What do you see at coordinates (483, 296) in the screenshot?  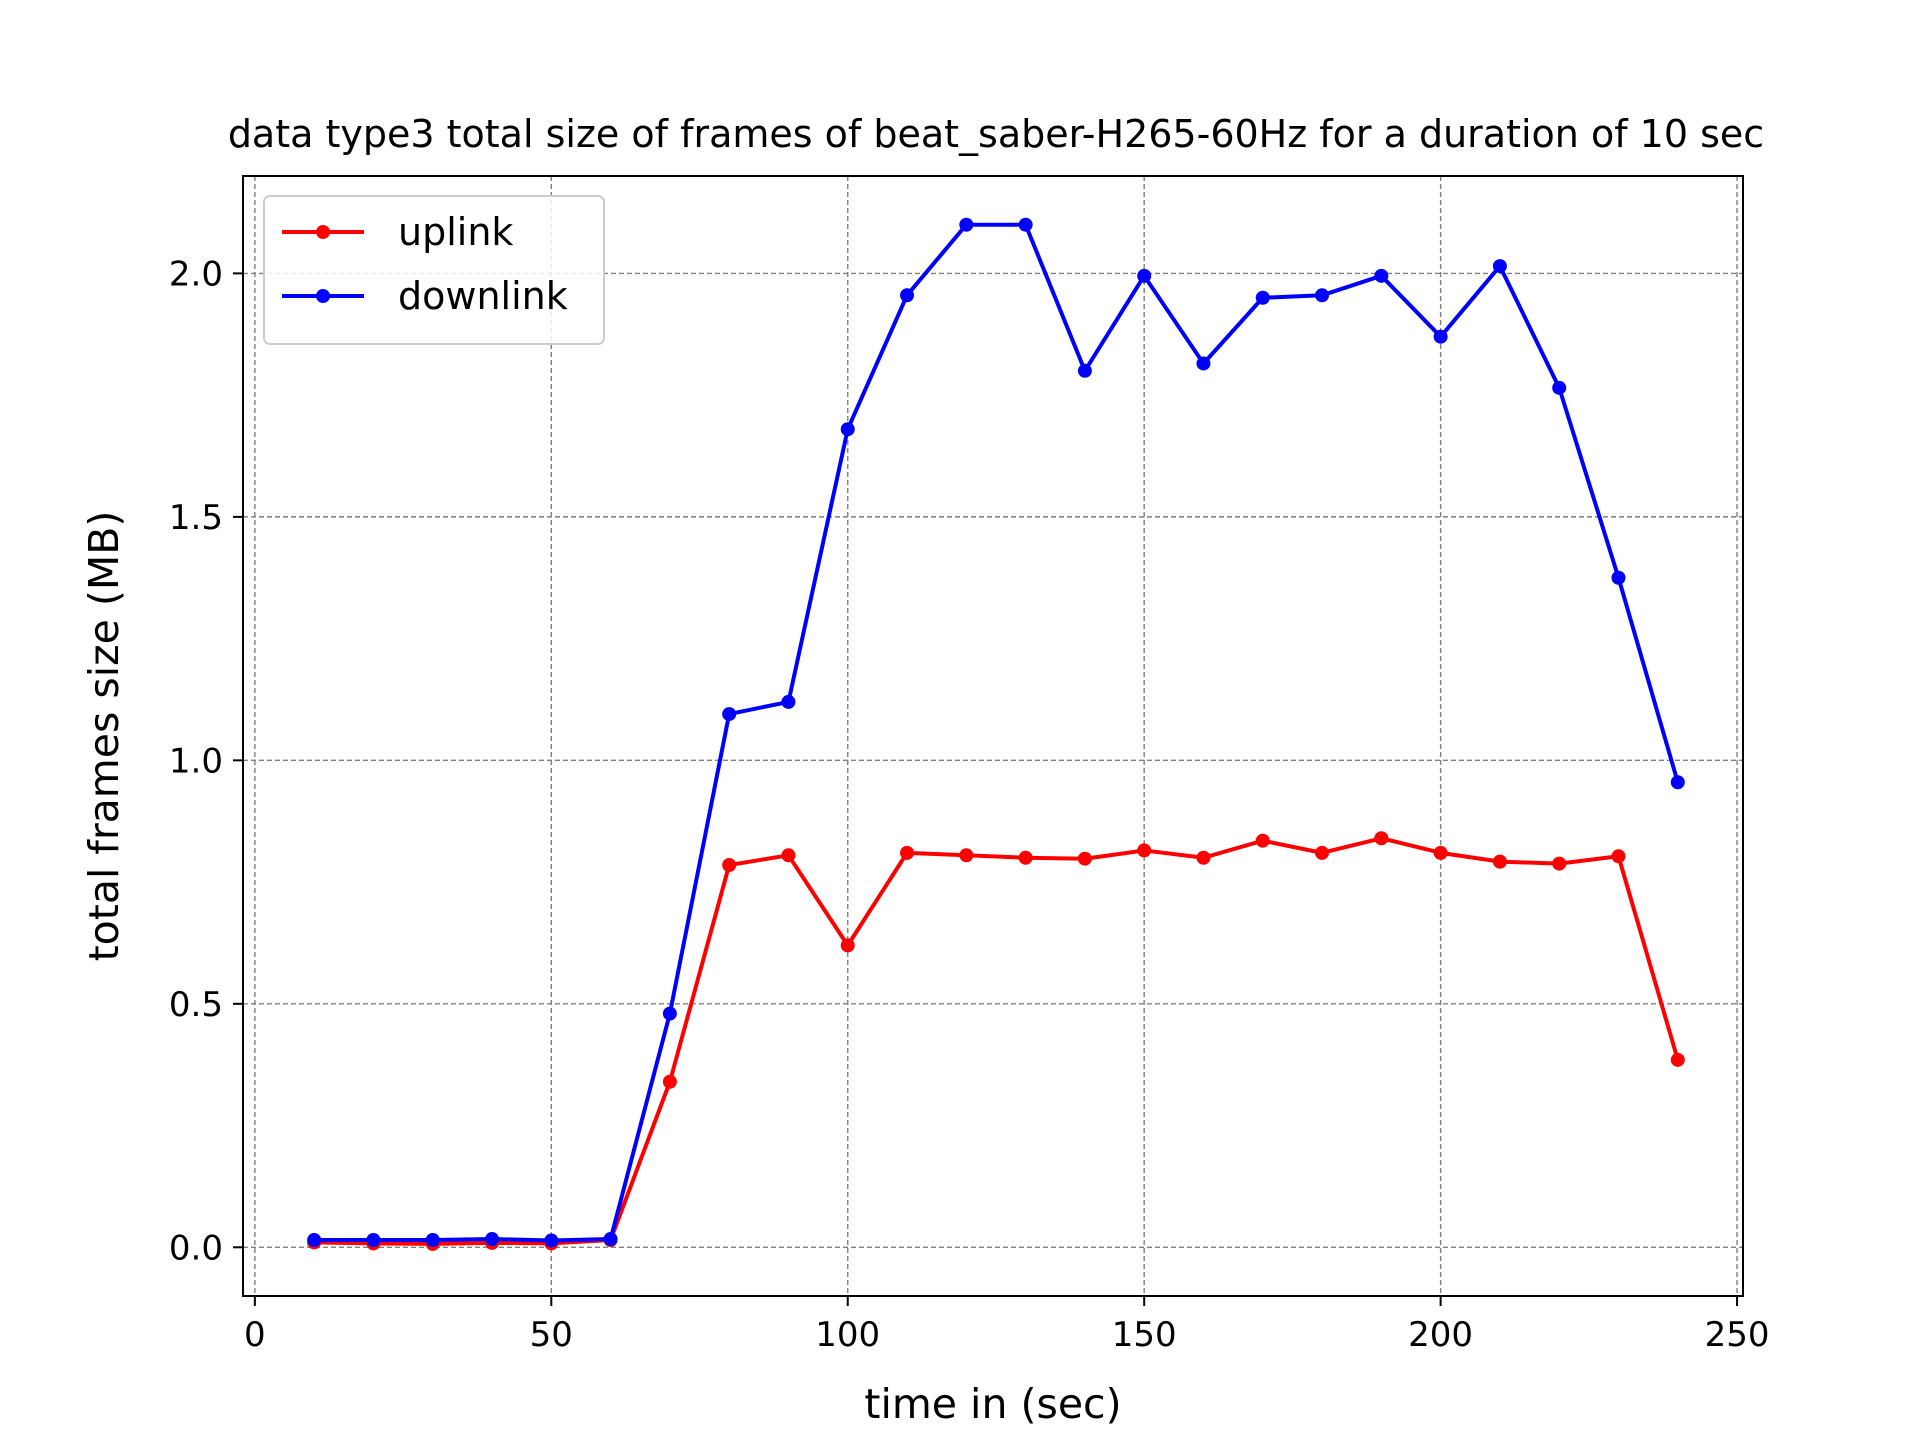 I see `legend-downlink-label: downlink` at bounding box center [483, 296].